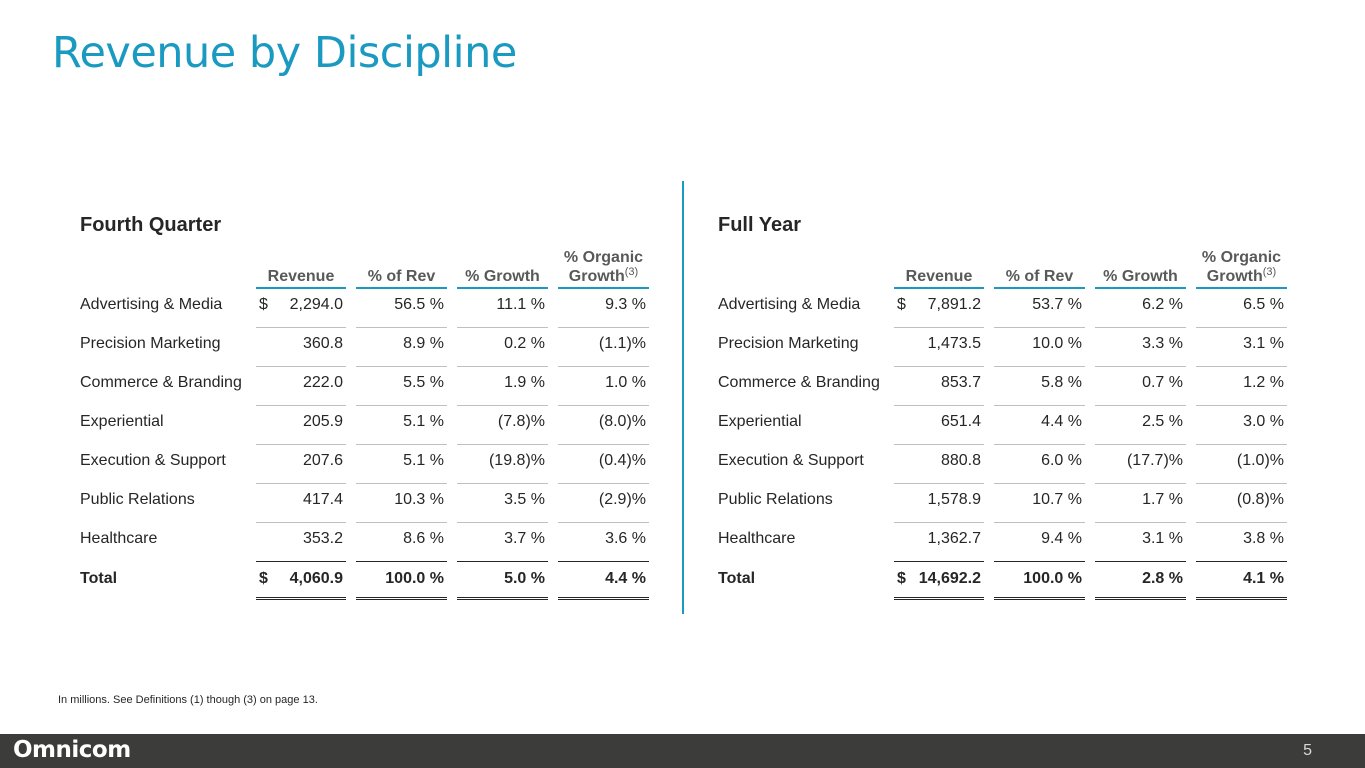  Describe the element at coordinates (502, 386) in the screenshot. I see `growth-cell: 1.9 %` at that location.